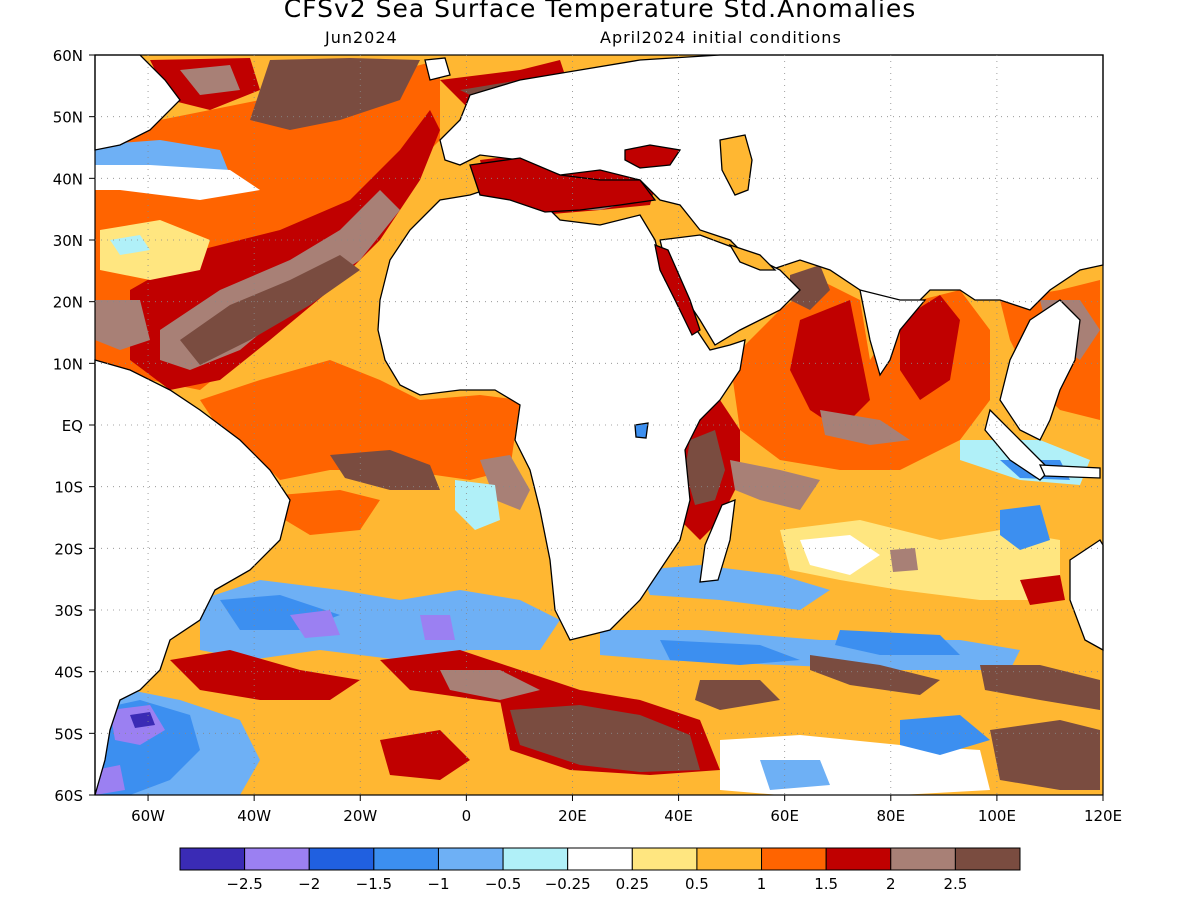 The height and width of the screenshot is (900, 1200). I want to click on lat-tick-label: 30S, so click(68, 611).